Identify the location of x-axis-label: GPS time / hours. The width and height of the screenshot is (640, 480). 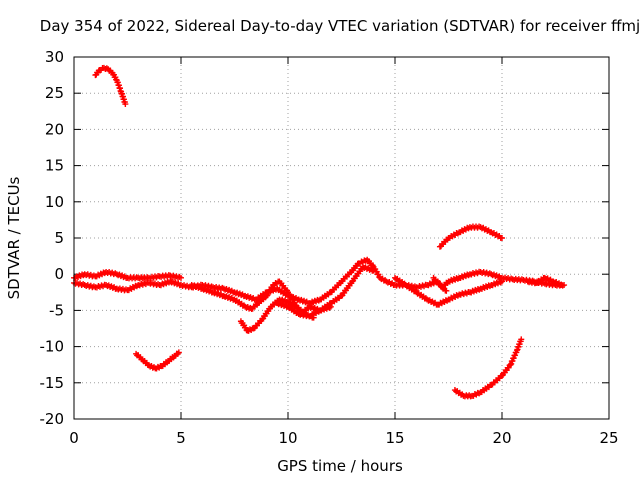
(340, 466).